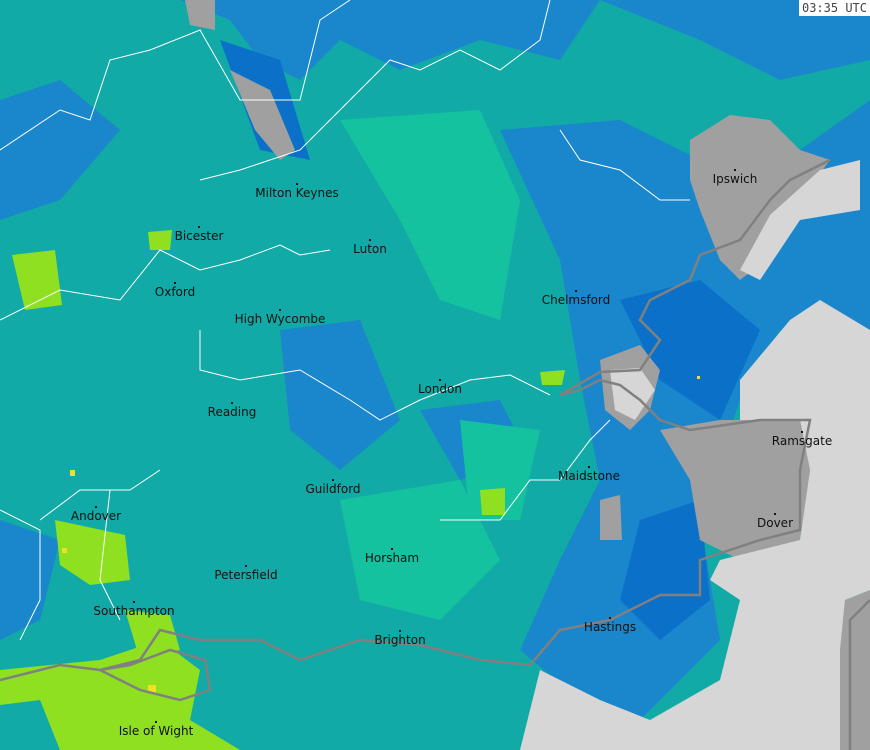 Image resolution: width=870 pixels, height=750 pixels. What do you see at coordinates (735, 179) in the screenshot?
I see `city-label: Ipswich` at bounding box center [735, 179].